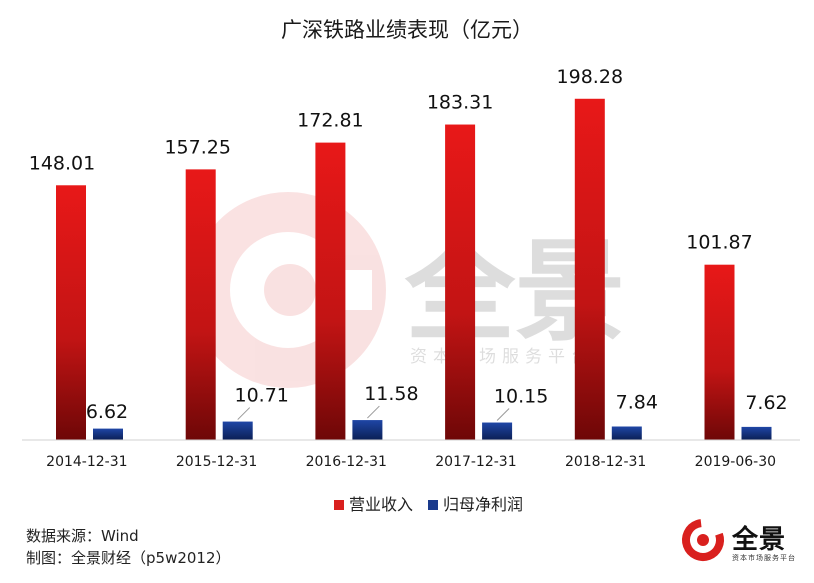 This screenshot has height=583, width=814. What do you see at coordinates (521, 397) in the screenshot?
I see `data-label-net-profit: 10.15` at bounding box center [521, 397].